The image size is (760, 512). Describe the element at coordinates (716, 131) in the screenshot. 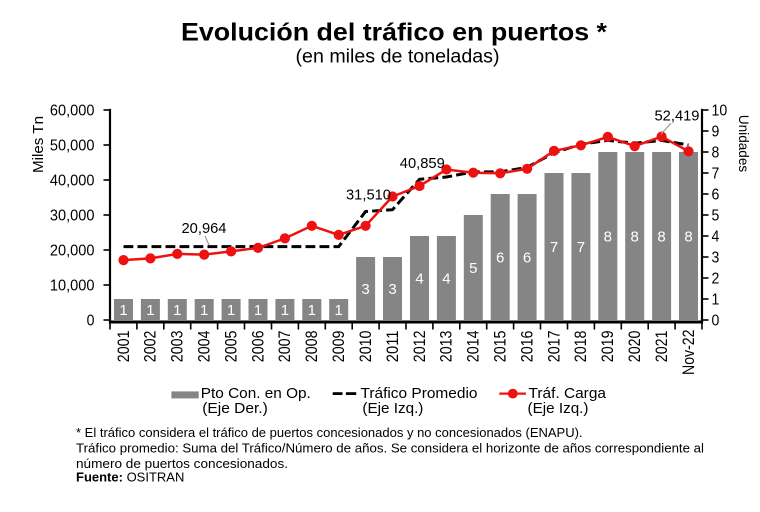

I see `svg-text: 9` at that location.